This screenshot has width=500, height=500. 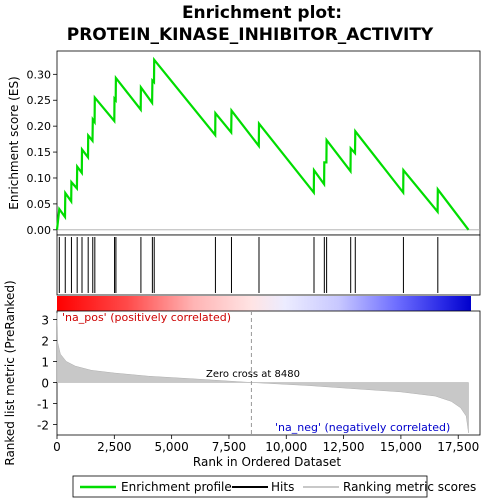 What do you see at coordinates (45, 383) in the screenshot?
I see `ranked-ytick-label: 0` at bounding box center [45, 383].